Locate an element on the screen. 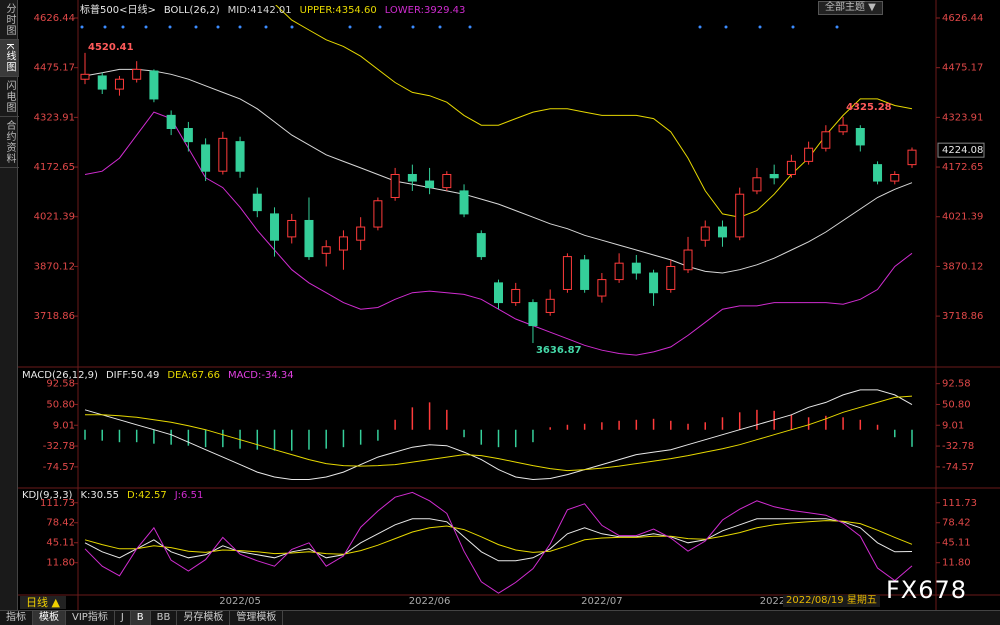 This screenshot has height=625, width=1000. y-tick-label-right: 9.01 is located at coordinates (953, 425).